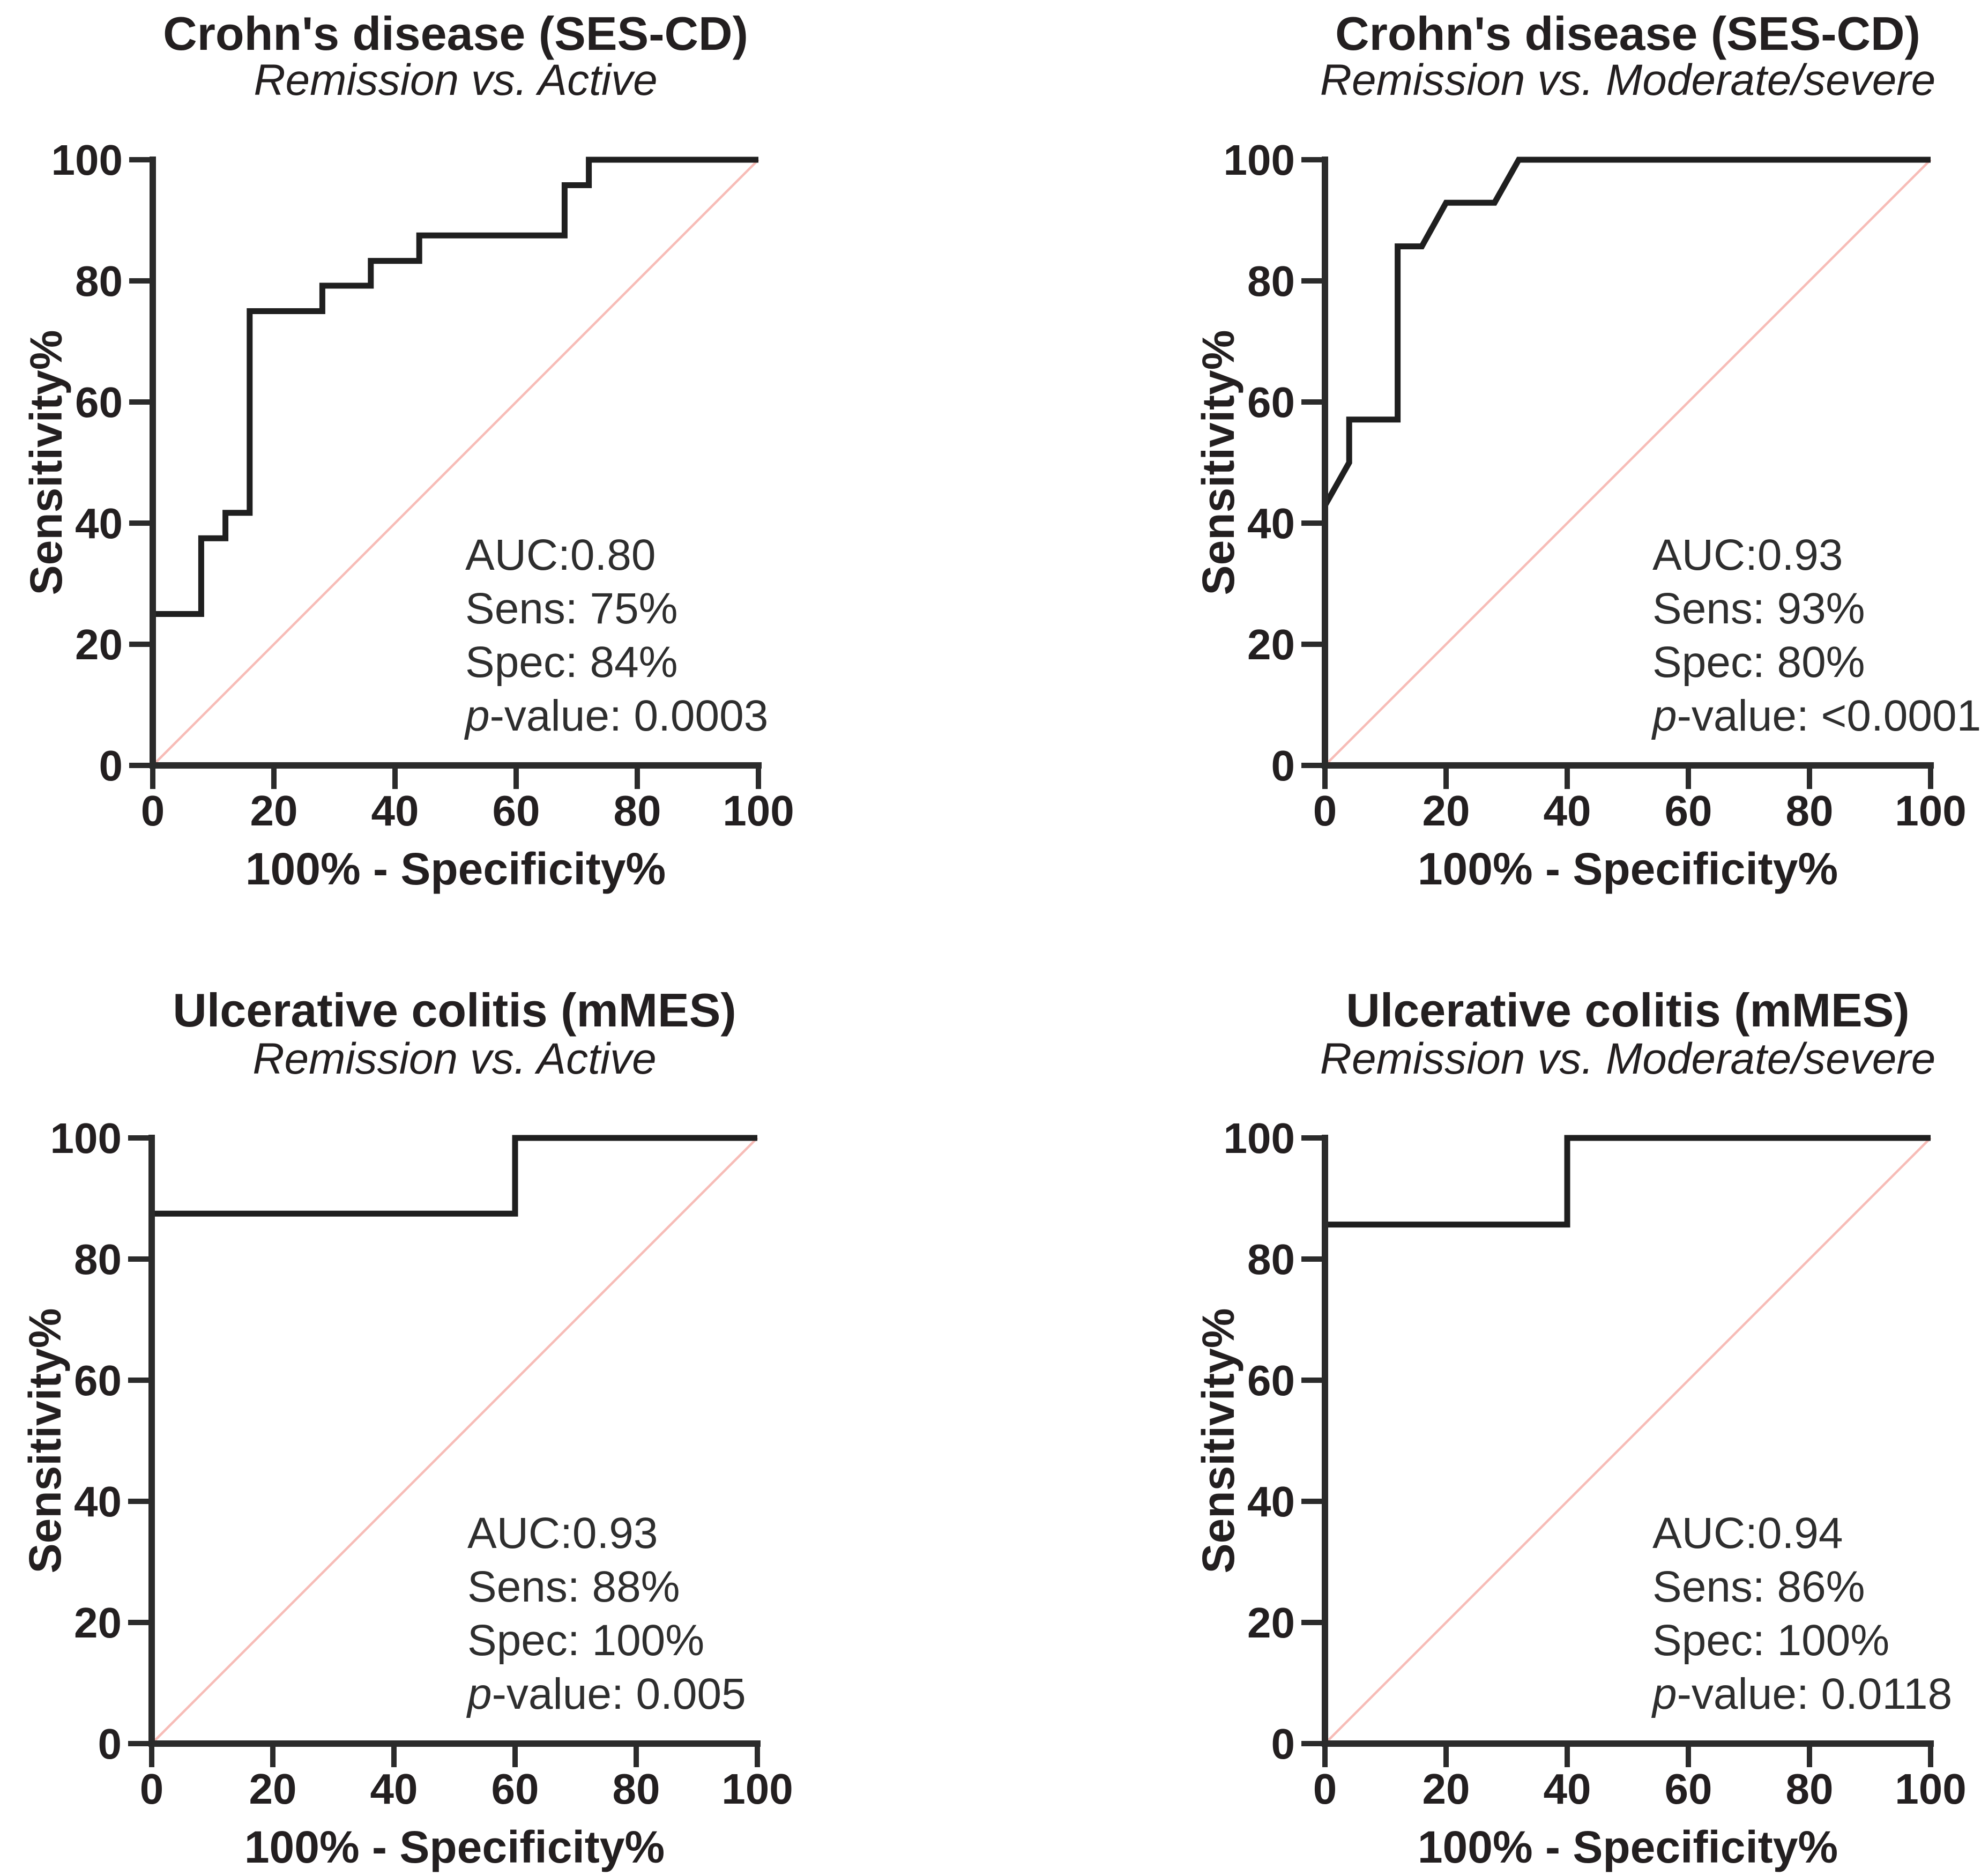 The width and height of the screenshot is (1981, 1876). I want to click on annotation-pvalue: p-value: 0.005, so click(606, 1694).